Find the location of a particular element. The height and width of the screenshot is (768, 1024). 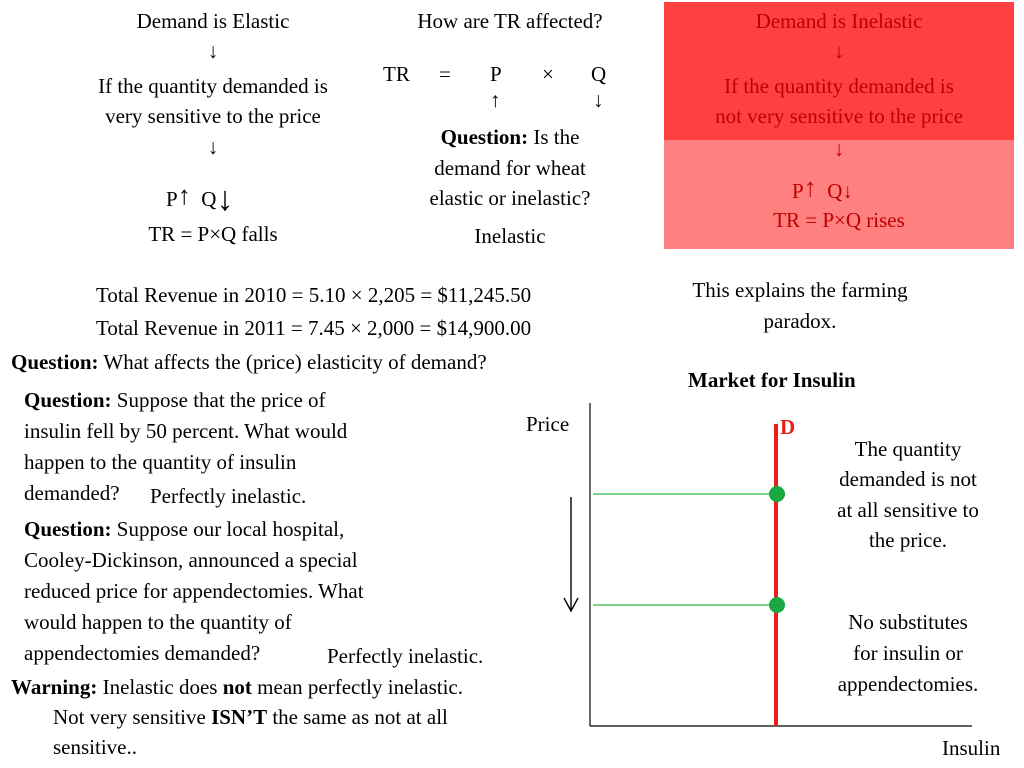

elastic-arrow-2: ↓ is located at coordinates (213, 147).